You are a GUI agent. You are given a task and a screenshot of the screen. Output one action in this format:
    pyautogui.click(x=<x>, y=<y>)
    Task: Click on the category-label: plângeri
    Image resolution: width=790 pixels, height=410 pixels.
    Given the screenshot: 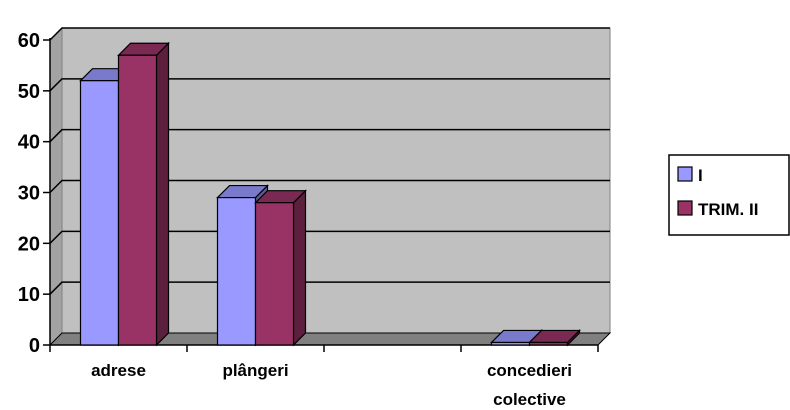 What is the action you would take?
    pyautogui.click(x=255, y=370)
    